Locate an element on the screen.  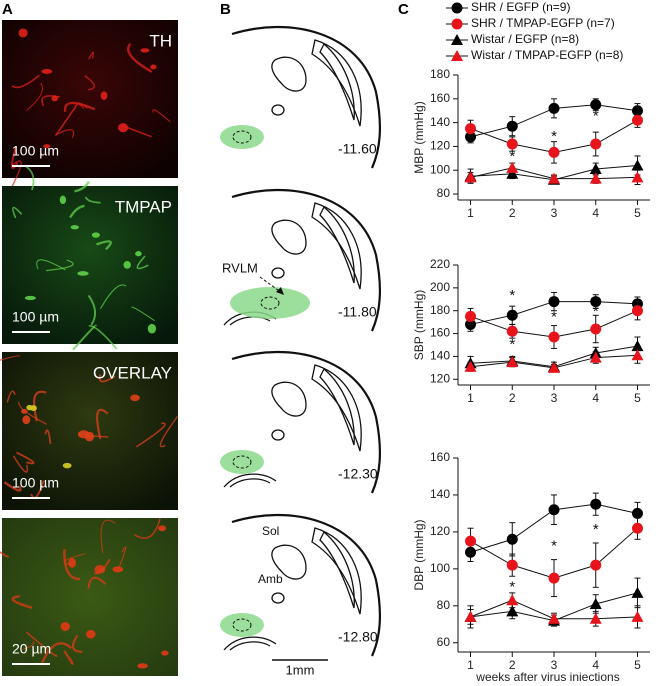
legend-label: SHR / TMPAP-EGFP (n=7) is located at coordinates (543, 23).